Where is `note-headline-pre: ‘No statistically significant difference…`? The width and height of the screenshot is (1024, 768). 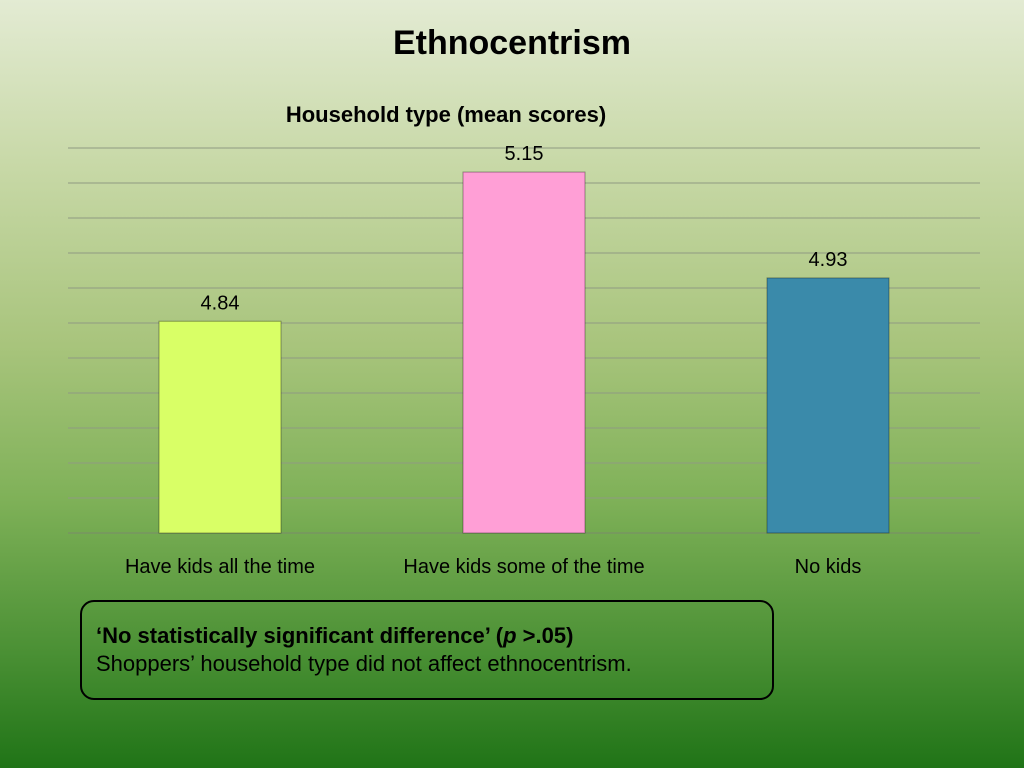
note-headline-pre: ‘No statistically significant difference… is located at coordinates (300, 635).